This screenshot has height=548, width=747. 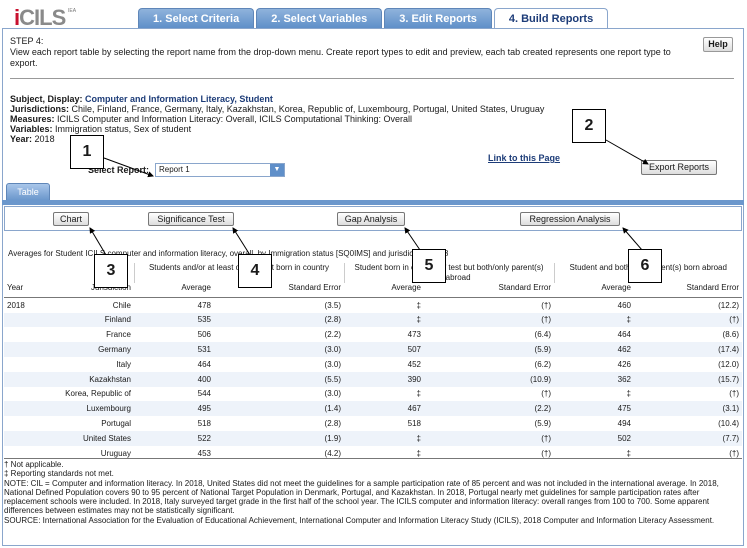 What do you see at coordinates (373, 409) in the screenshot?
I see `table-row: Luxembourg 495 (1.4) 467 (2.2) 475 (3.1)` at bounding box center [373, 409].